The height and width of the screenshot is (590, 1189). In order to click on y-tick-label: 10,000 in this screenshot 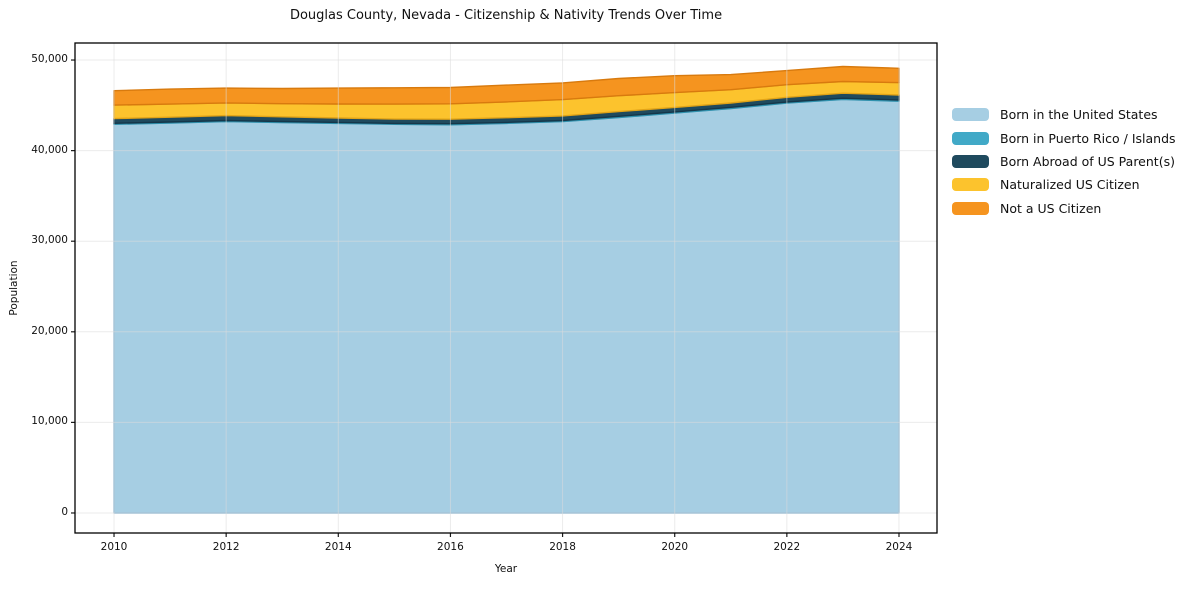, I will do `click(49, 421)`.